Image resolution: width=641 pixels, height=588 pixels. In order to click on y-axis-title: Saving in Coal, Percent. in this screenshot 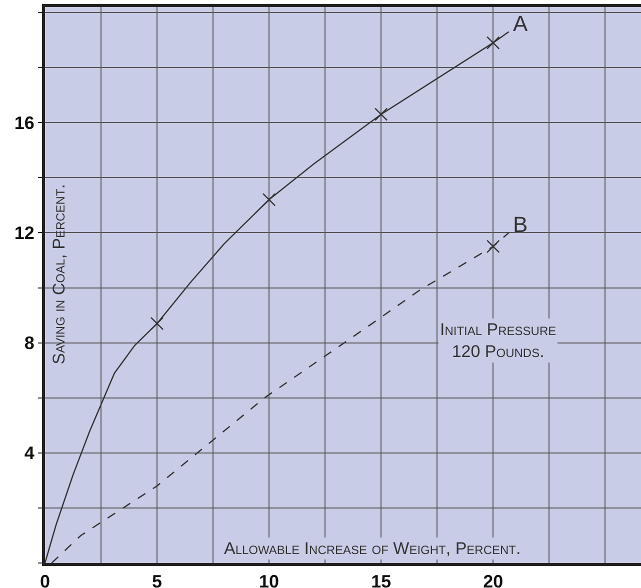, I will do `click(59, 274)`.